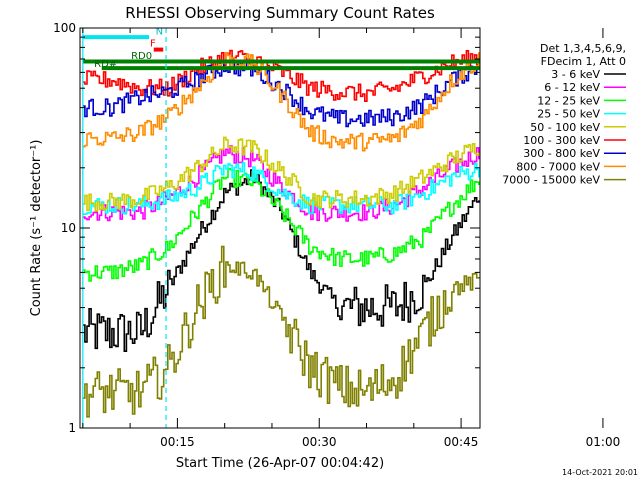 The width and height of the screenshot is (640, 480). I want to click on series-line-6-12-kev, so click(281, 183).